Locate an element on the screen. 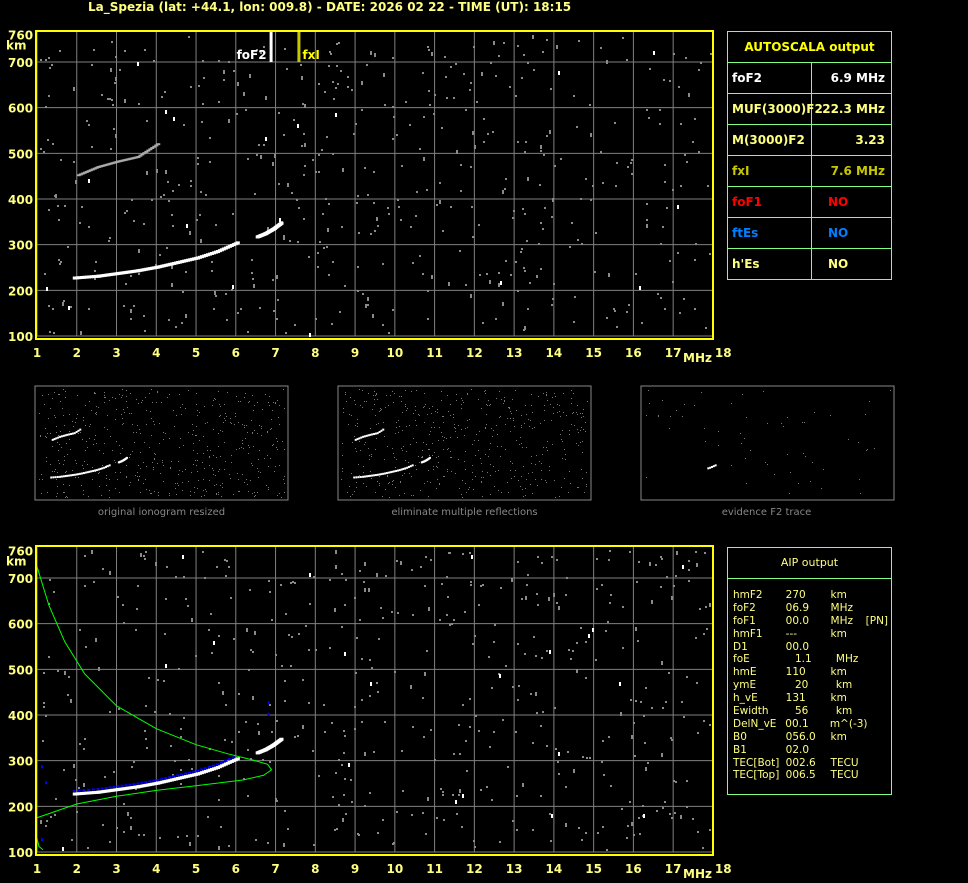 This screenshot has height=883, width=968. aip-value: 56 is located at coordinates (802, 711).